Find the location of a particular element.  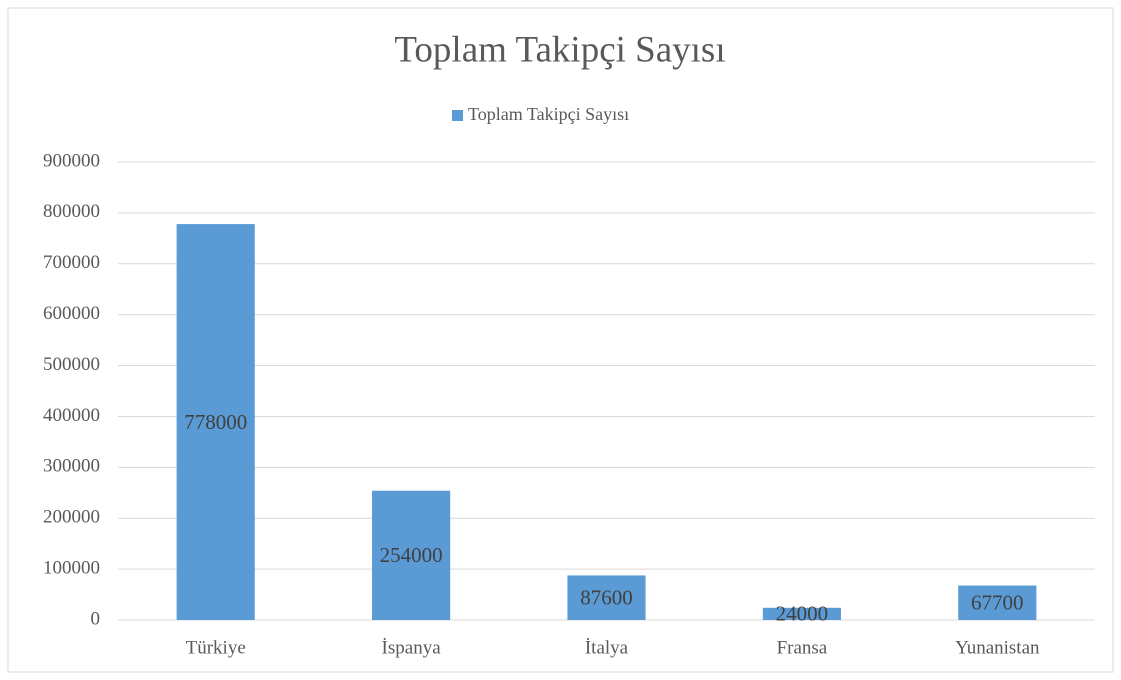

data-label: 254000 is located at coordinates (411, 555).